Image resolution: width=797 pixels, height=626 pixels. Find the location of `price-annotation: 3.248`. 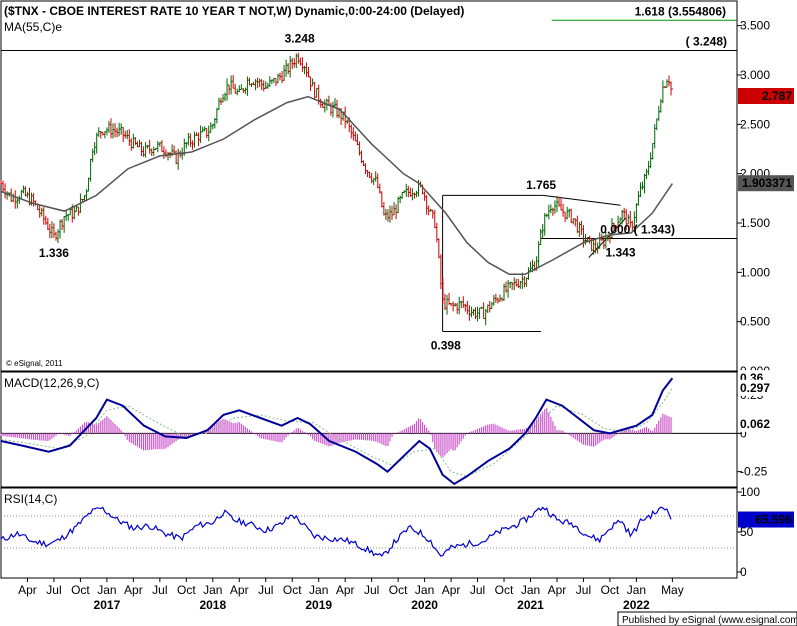

price-annotation: 3.248 is located at coordinates (300, 39).